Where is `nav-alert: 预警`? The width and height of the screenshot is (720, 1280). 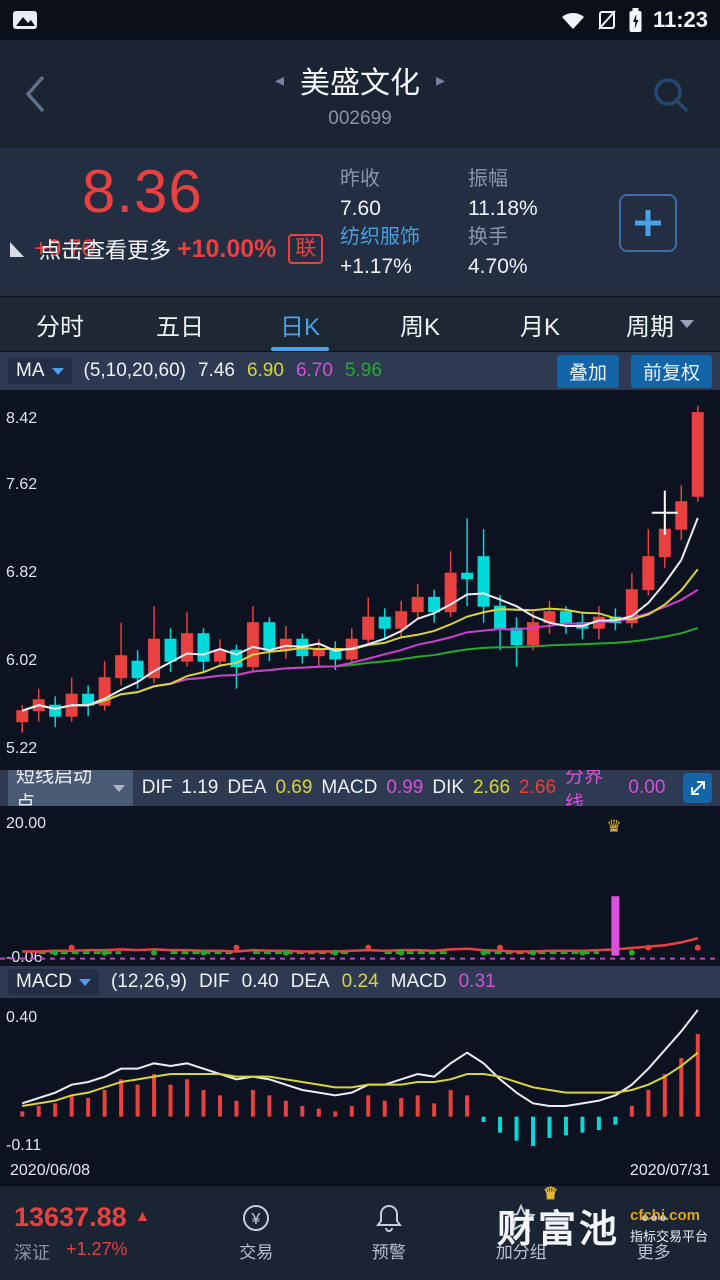 nav-alert: 预警 is located at coordinates (389, 1233).